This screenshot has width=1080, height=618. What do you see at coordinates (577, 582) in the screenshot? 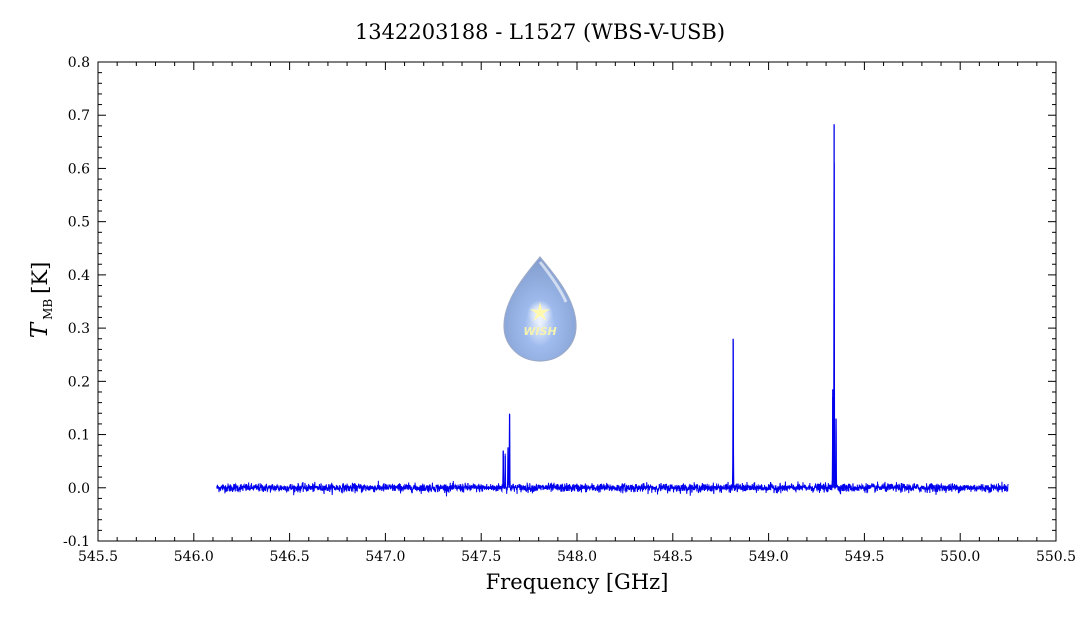
I see `x-axis-label: Frequency [GHz]` at bounding box center [577, 582].